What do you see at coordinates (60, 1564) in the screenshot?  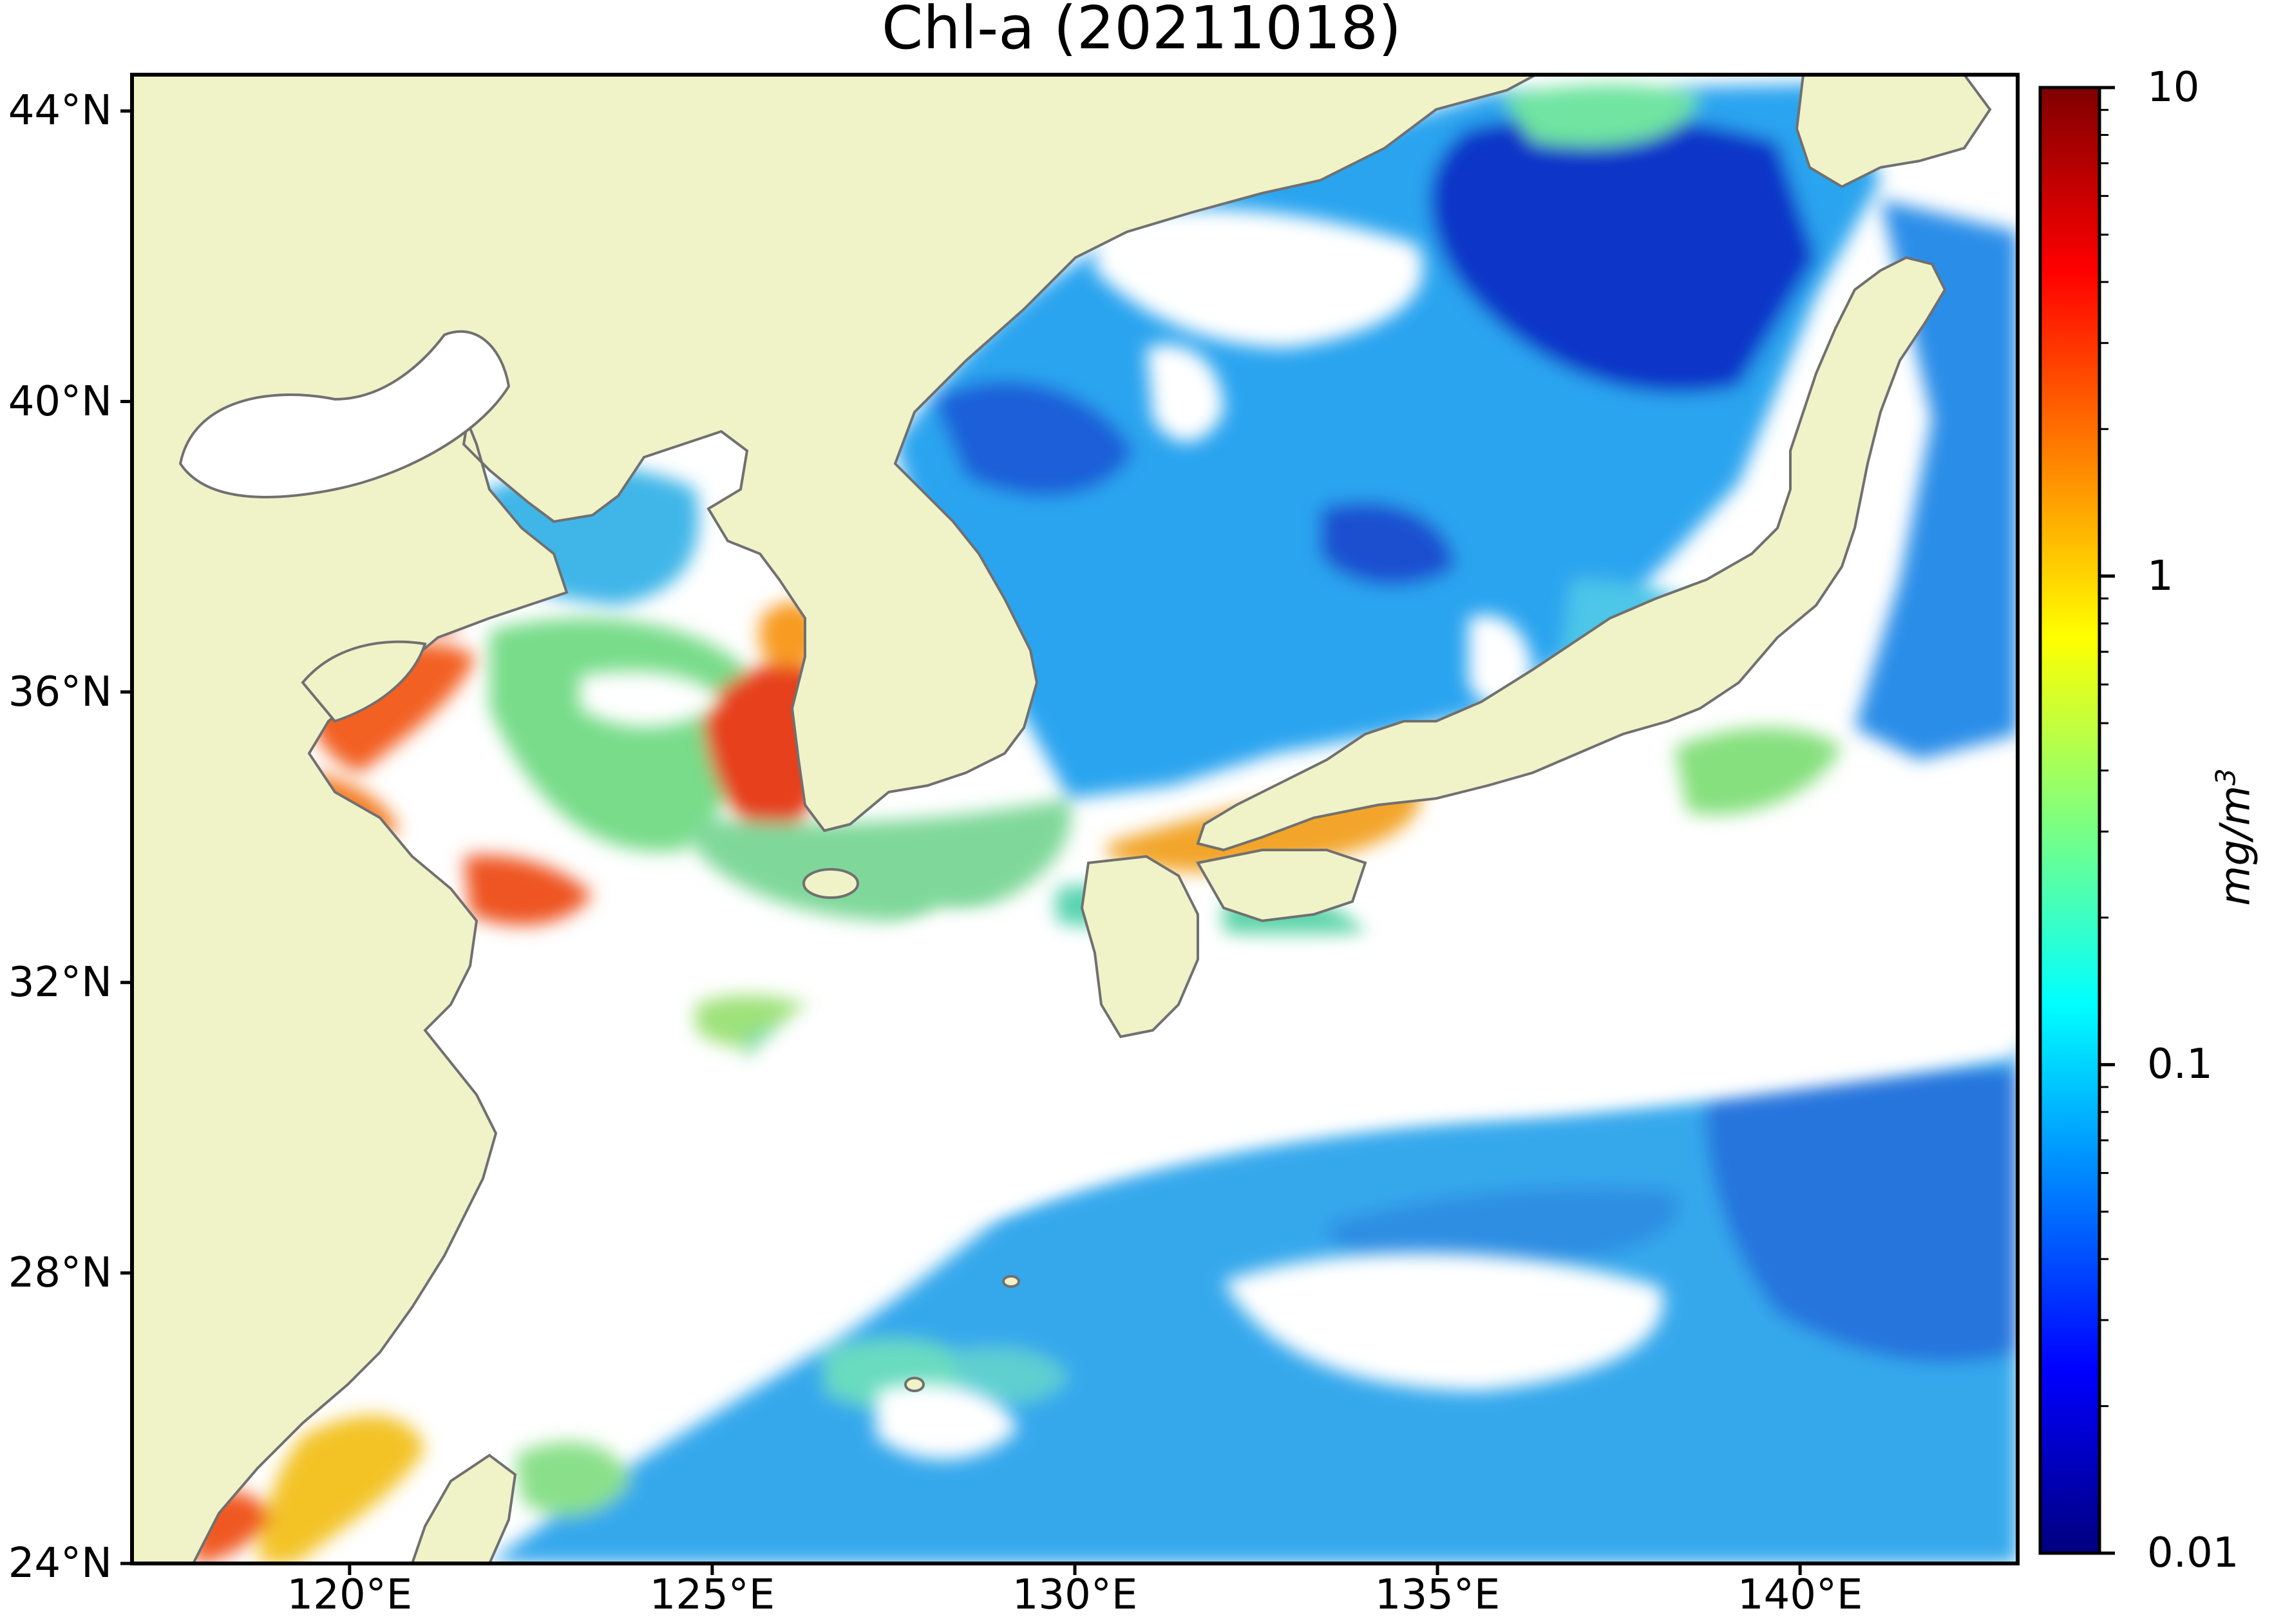 I see `lat-label: 24°N` at bounding box center [60, 1564].